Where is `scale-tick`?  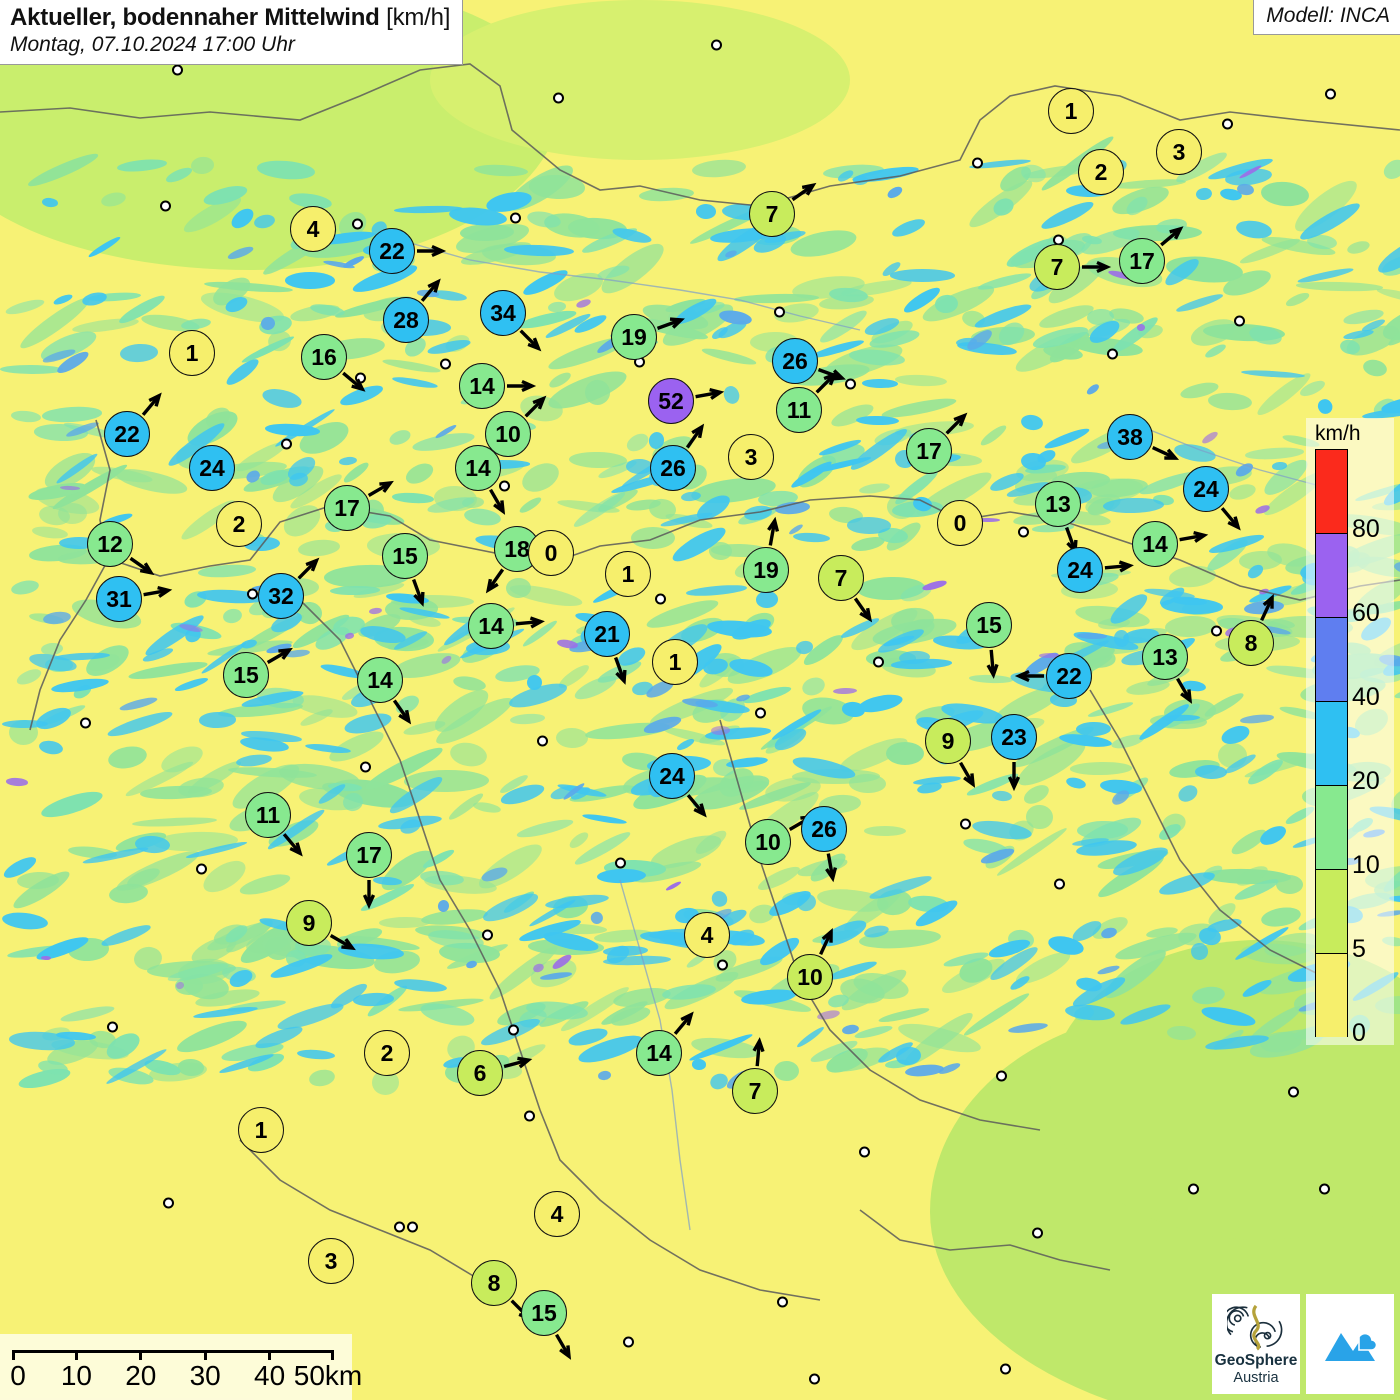 scale-tick is located at coordinates (141, 1355).